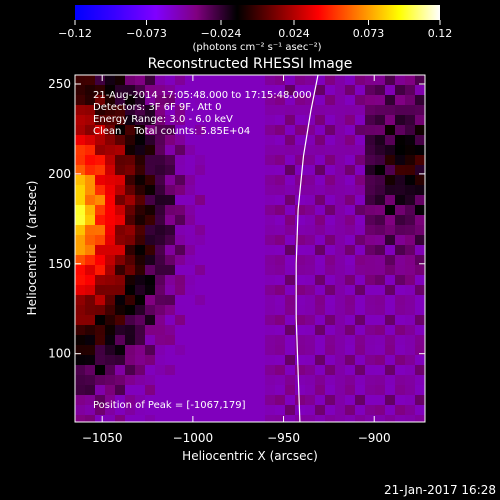 This screenshot has width=500, height=500. I want to click on footer-date: 21-Jan-2017 16:28, so click(440, 490).